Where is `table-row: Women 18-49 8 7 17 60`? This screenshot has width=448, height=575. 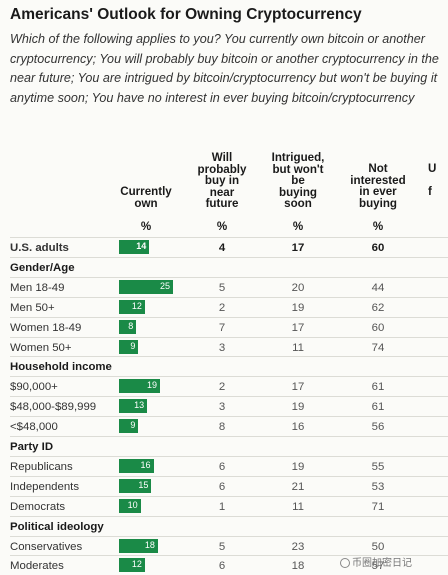 table-row: Women 18-49 8 7 17 60 is located at coordinates (224, 328).